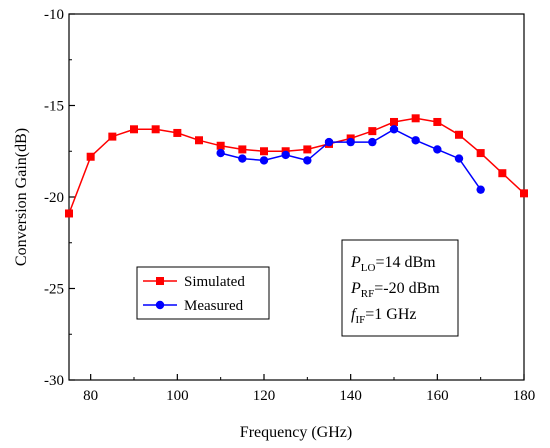 The height and width of the screenshot is (448, 550). I want to click on x-tick-label: 180, so click(524, 396).